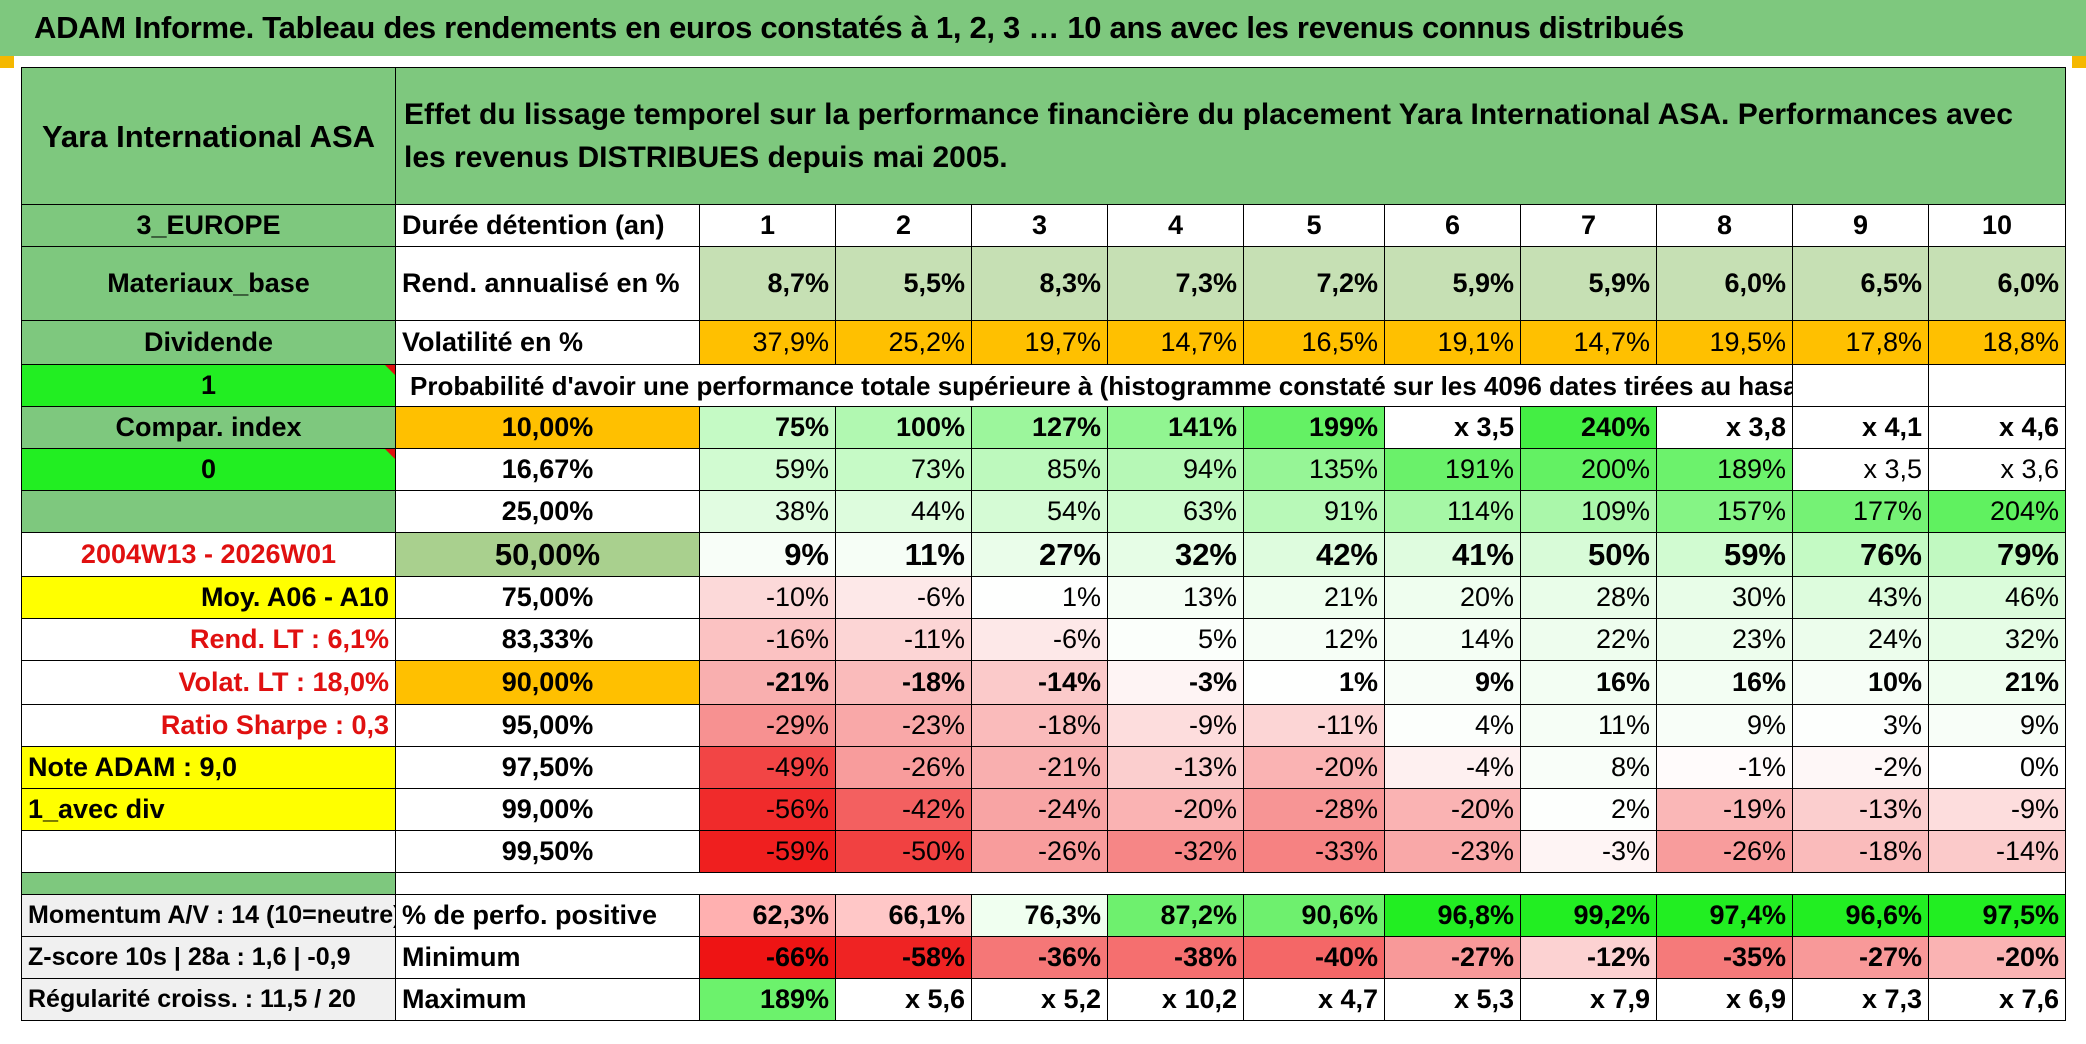  I want to click on prob-cell: 141%, so click(1175, 427).